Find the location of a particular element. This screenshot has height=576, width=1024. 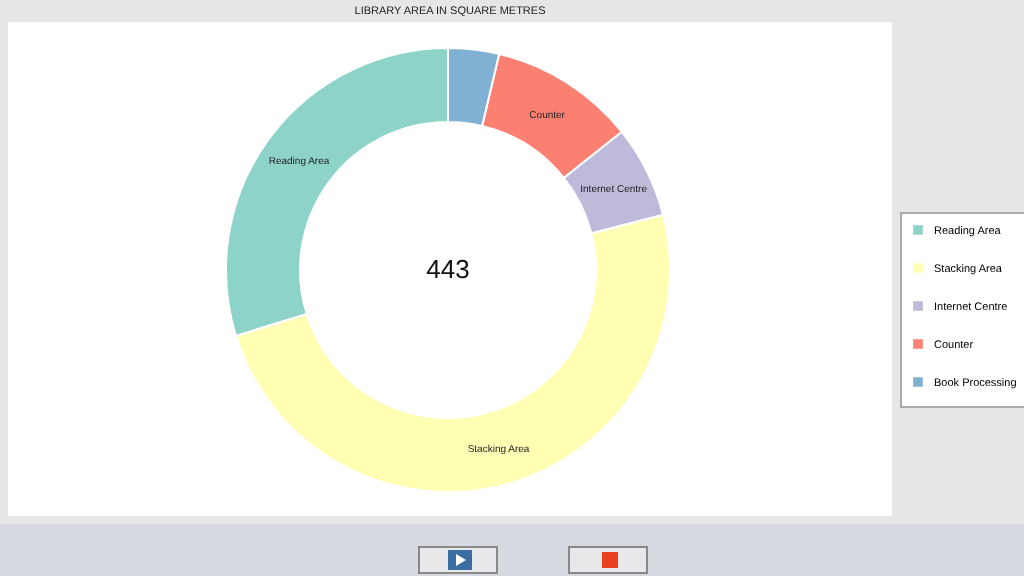

text: 443 is located at coordinates (448, 269).